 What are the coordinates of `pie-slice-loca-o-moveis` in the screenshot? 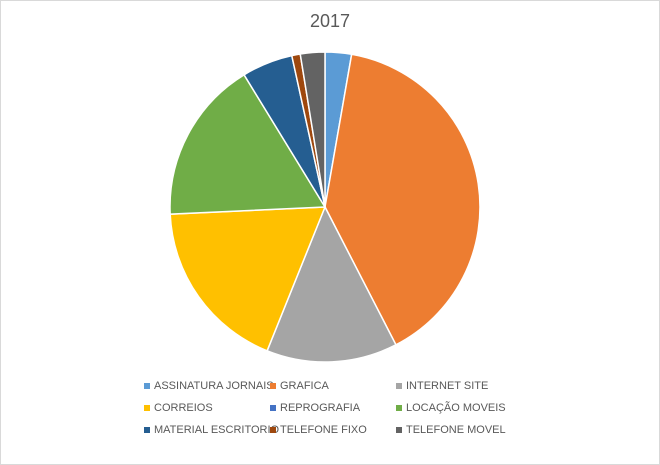 It's located at (248, 144).